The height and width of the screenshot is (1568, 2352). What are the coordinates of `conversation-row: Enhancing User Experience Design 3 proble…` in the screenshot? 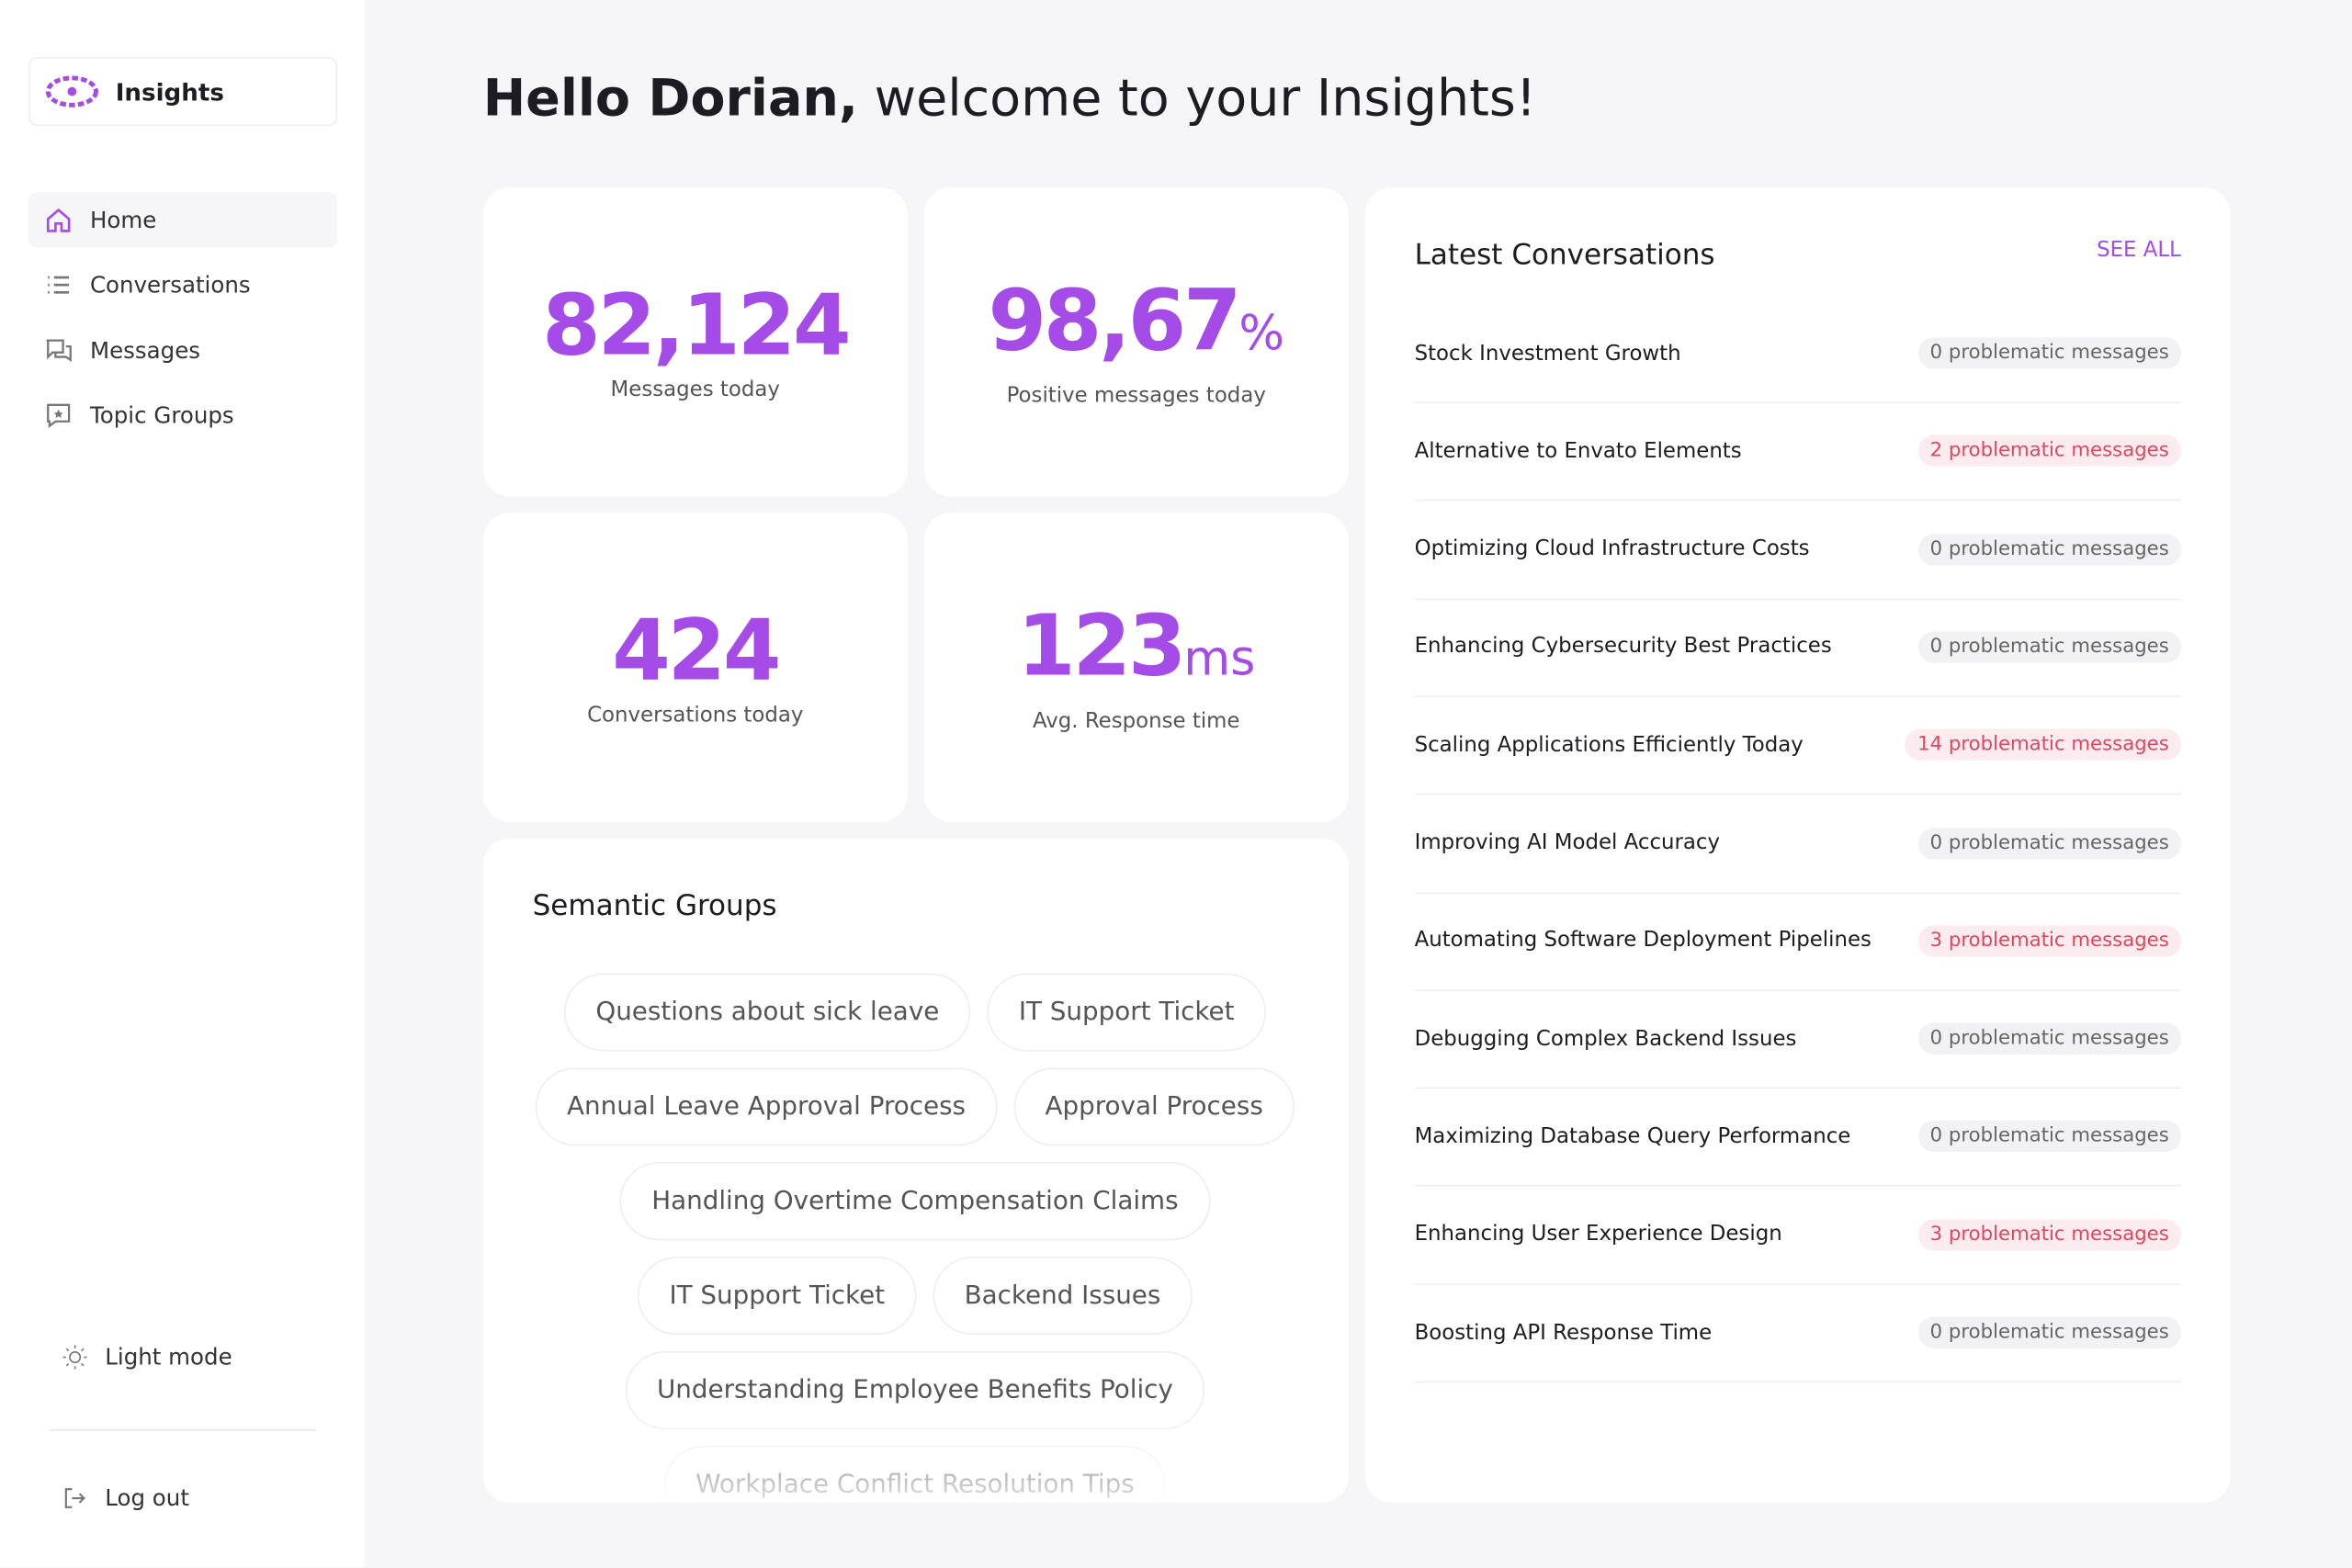 It's located at (1797, 1236).